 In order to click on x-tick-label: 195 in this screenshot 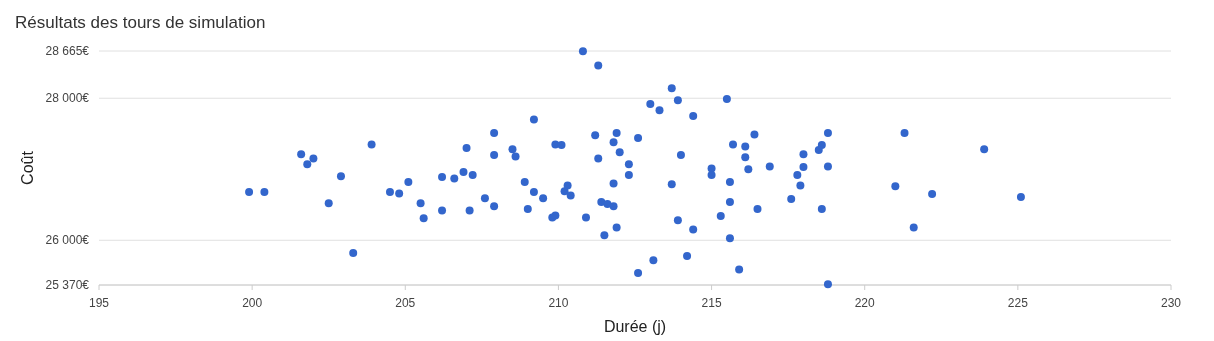, I will do `click(99, 303)`.